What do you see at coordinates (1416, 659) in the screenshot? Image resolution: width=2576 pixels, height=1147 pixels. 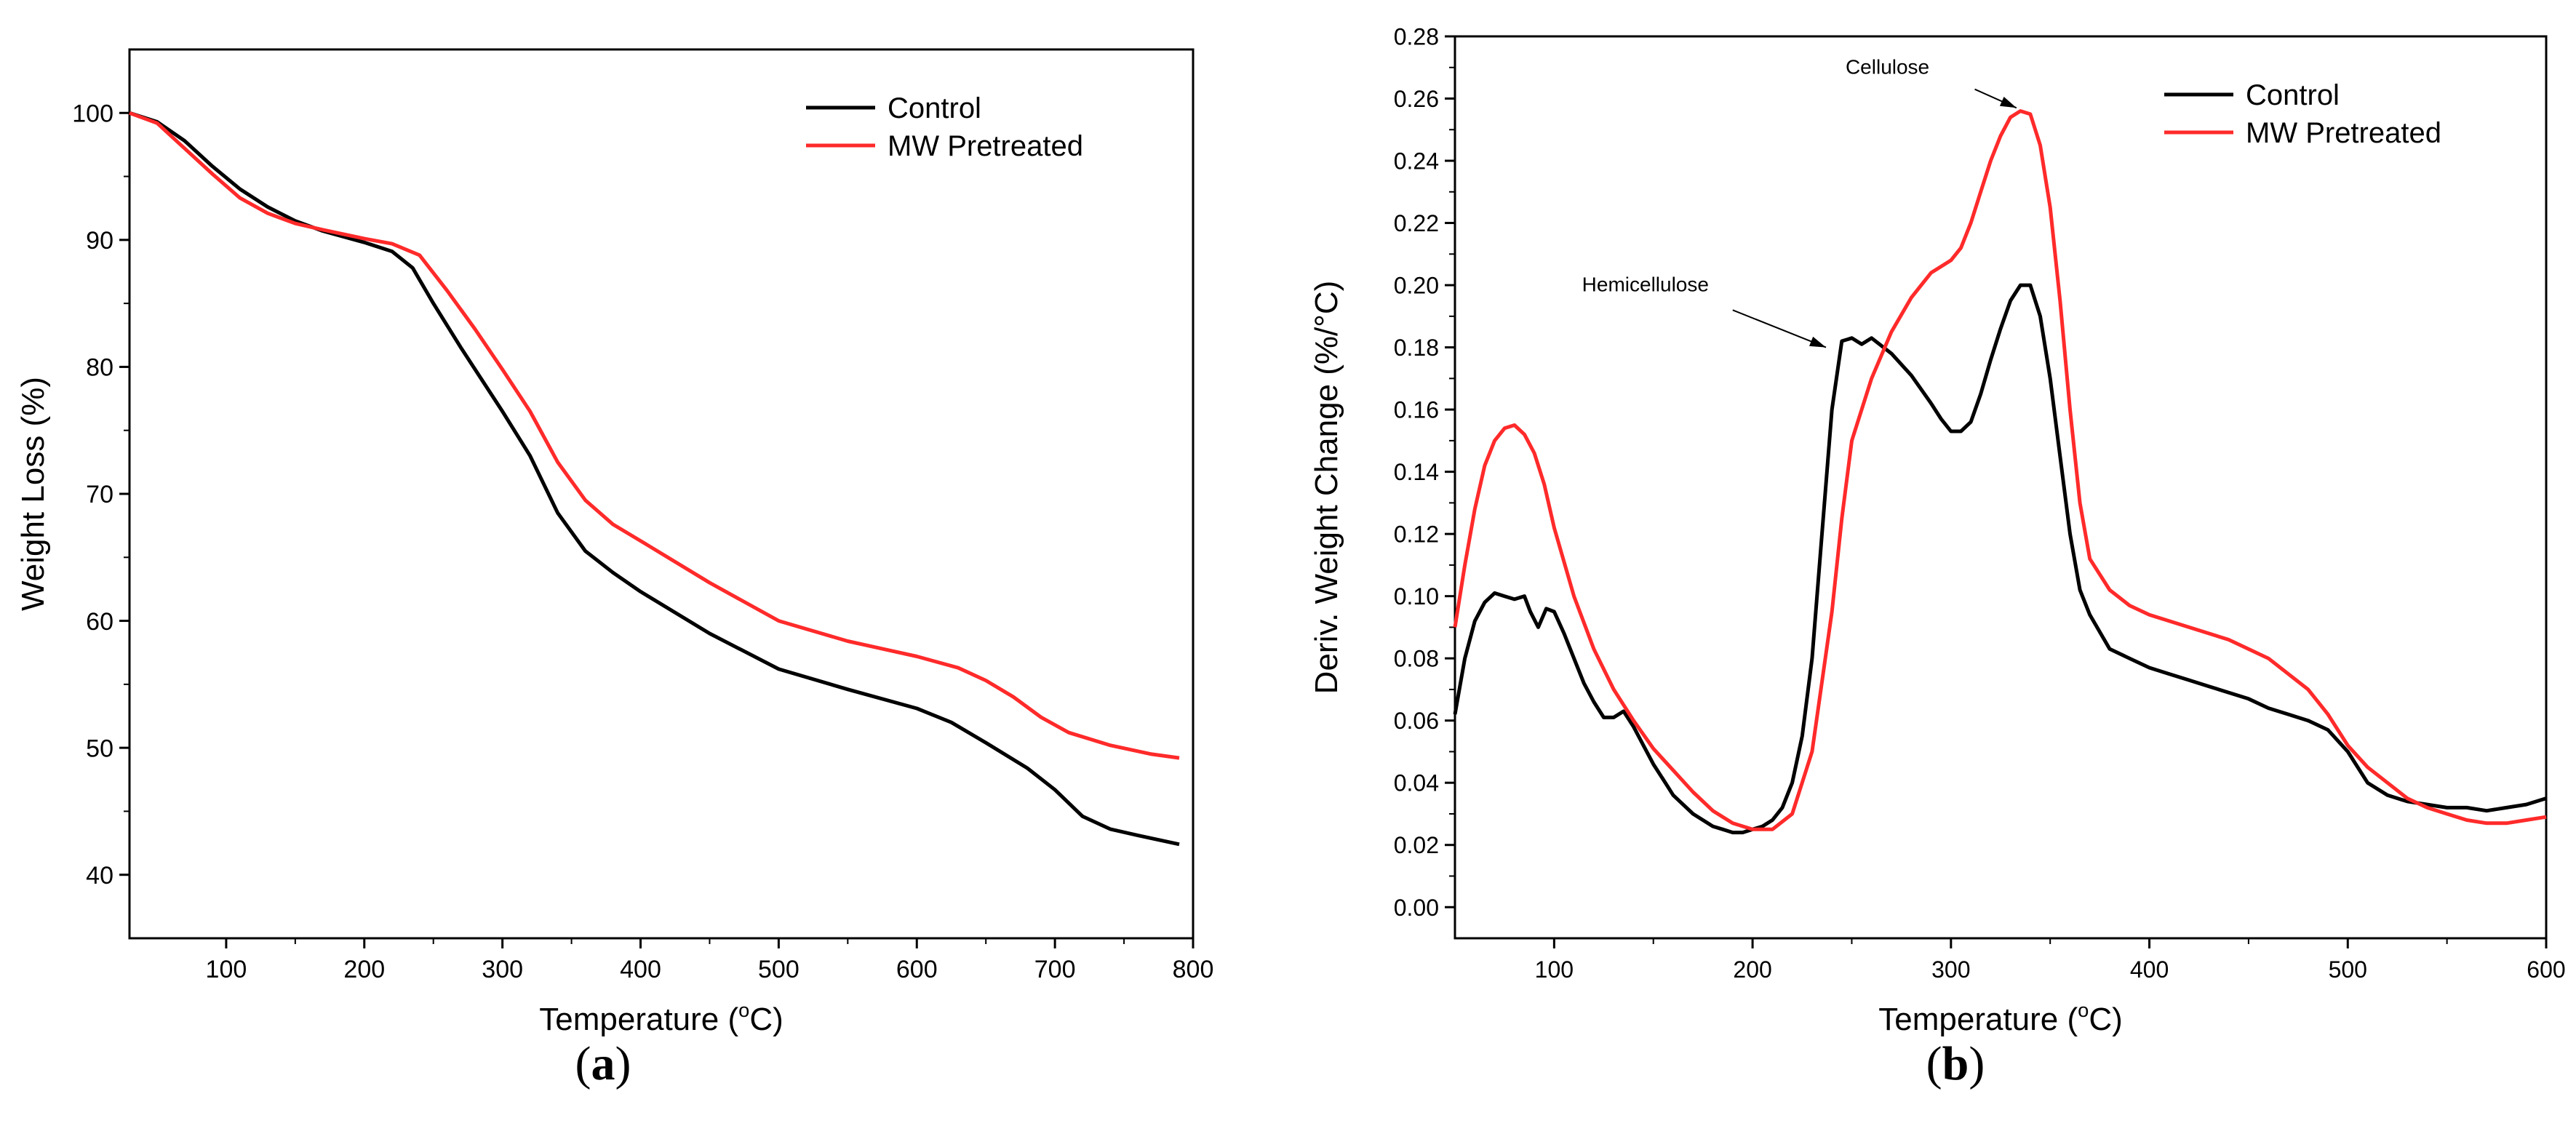 I see `y-tick-label: 0.08` at bounding box center [1416, 659].